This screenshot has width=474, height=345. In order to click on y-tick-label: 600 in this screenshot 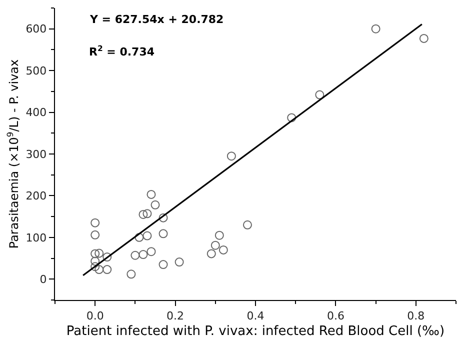, I will do `click(36, 29)`.